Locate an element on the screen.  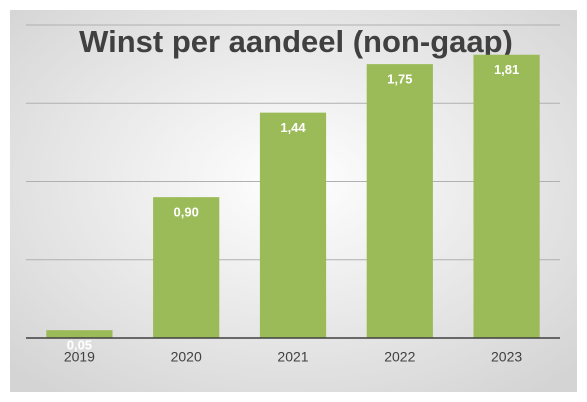
data-label: 1,81 is located at coordinates (506, 69).